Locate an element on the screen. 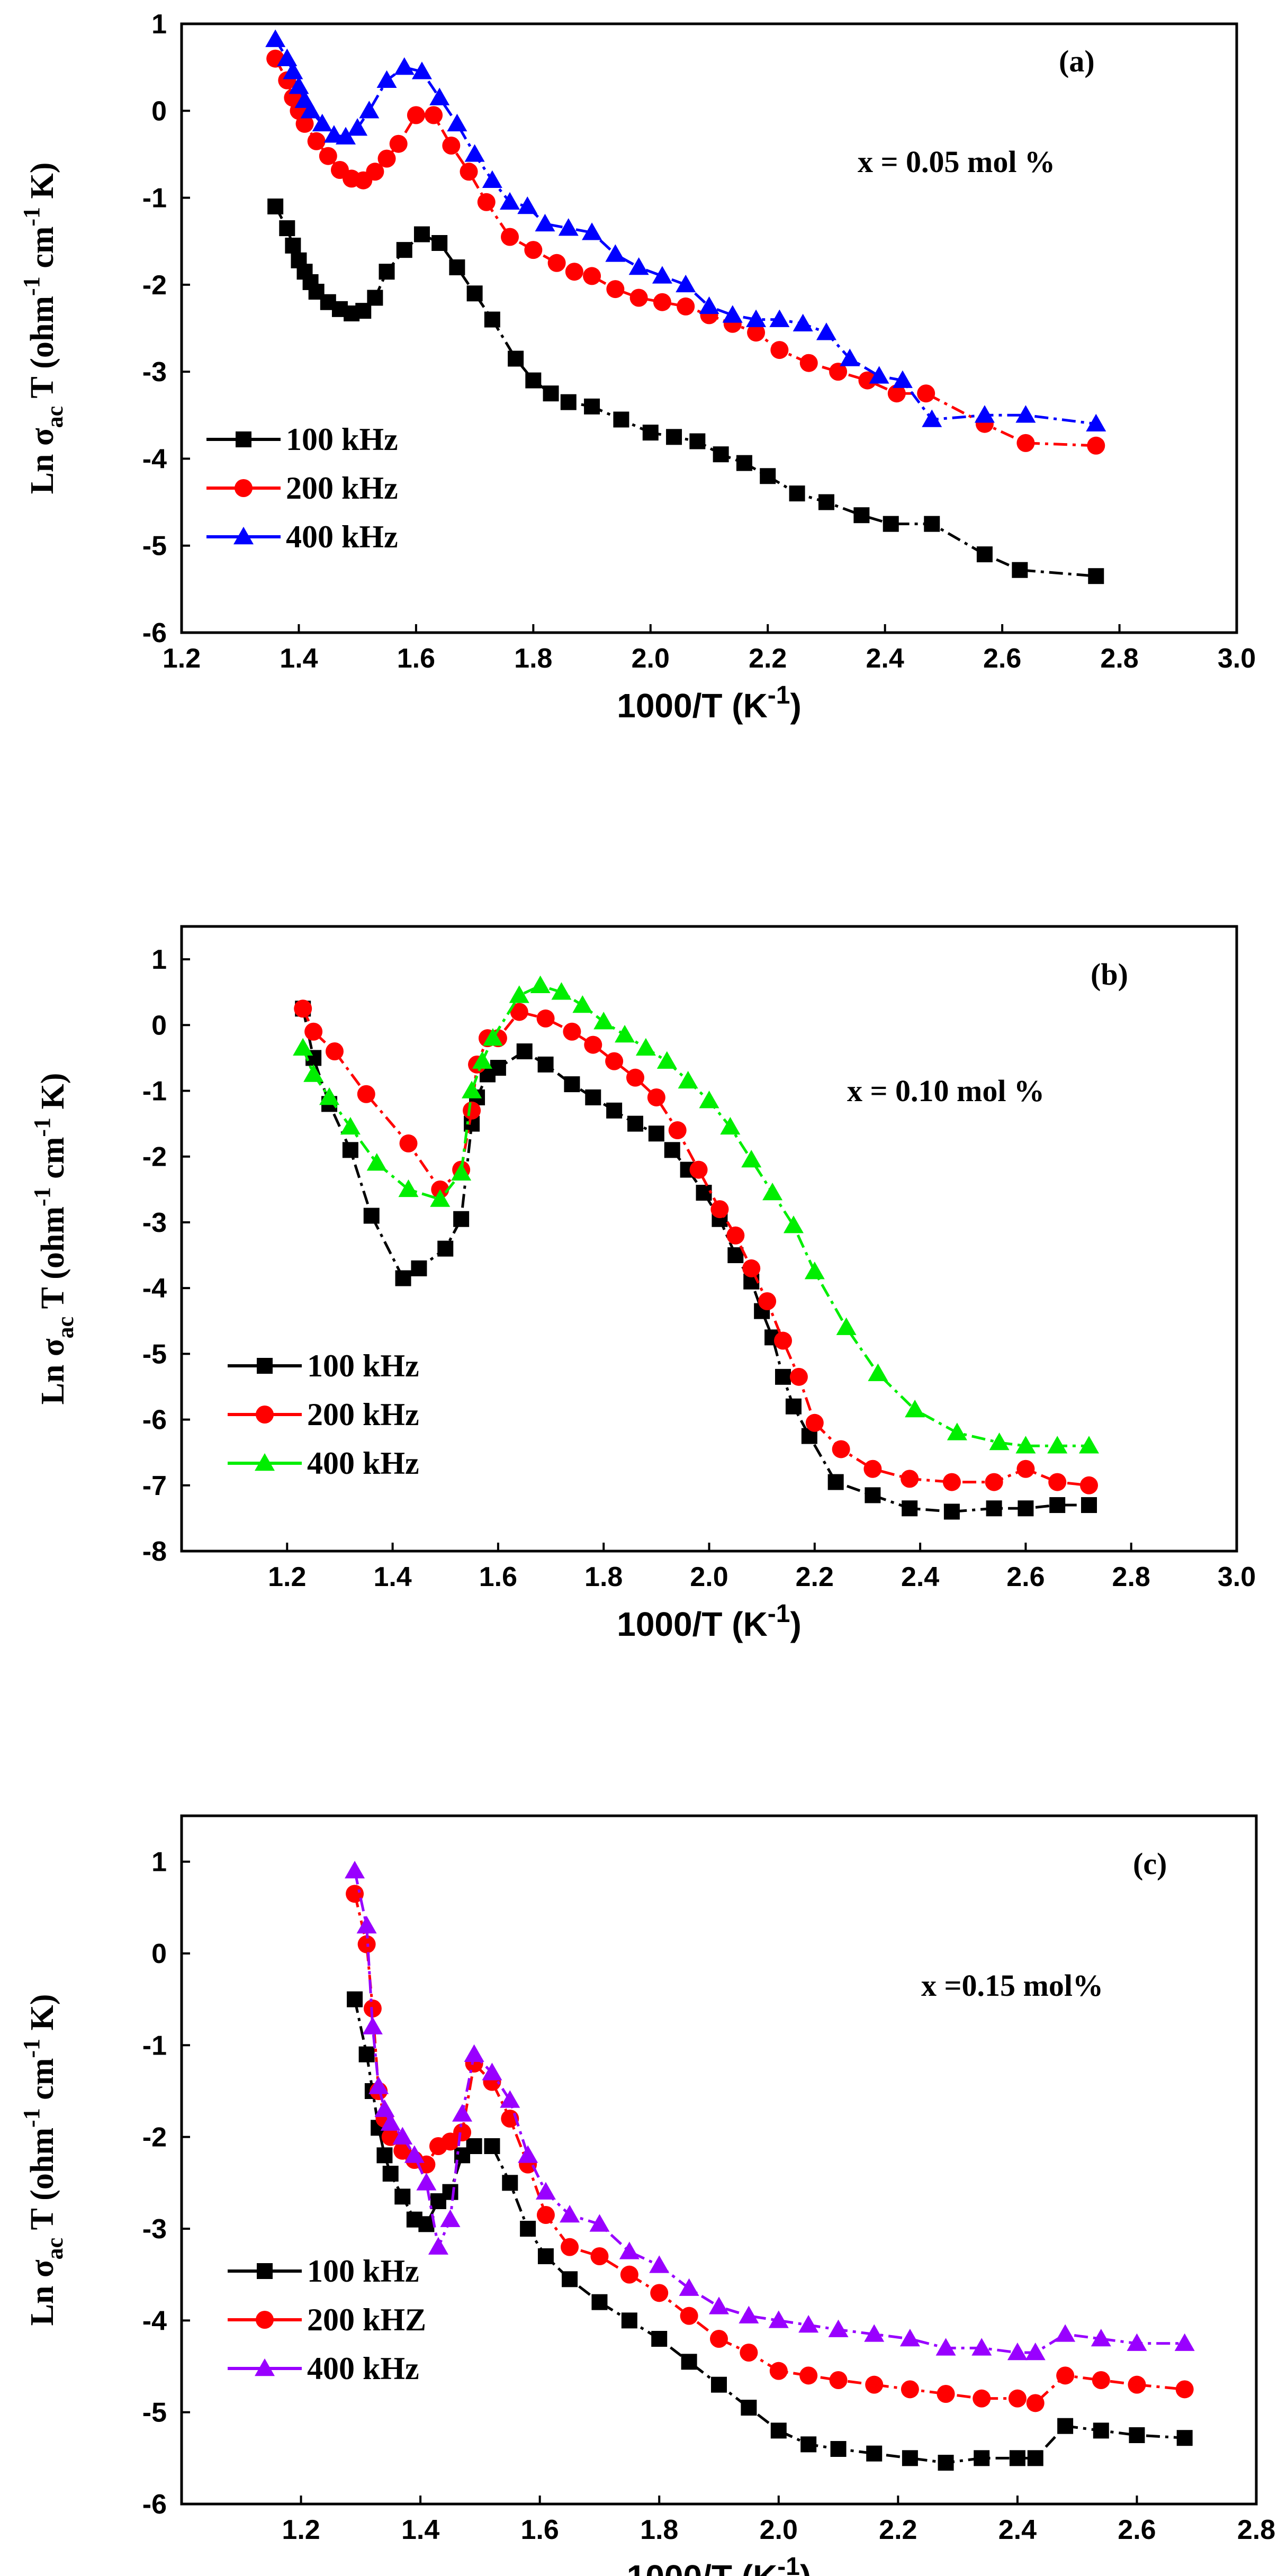  legend-label: 200 kHZ is located at coordinates (366, 2319).